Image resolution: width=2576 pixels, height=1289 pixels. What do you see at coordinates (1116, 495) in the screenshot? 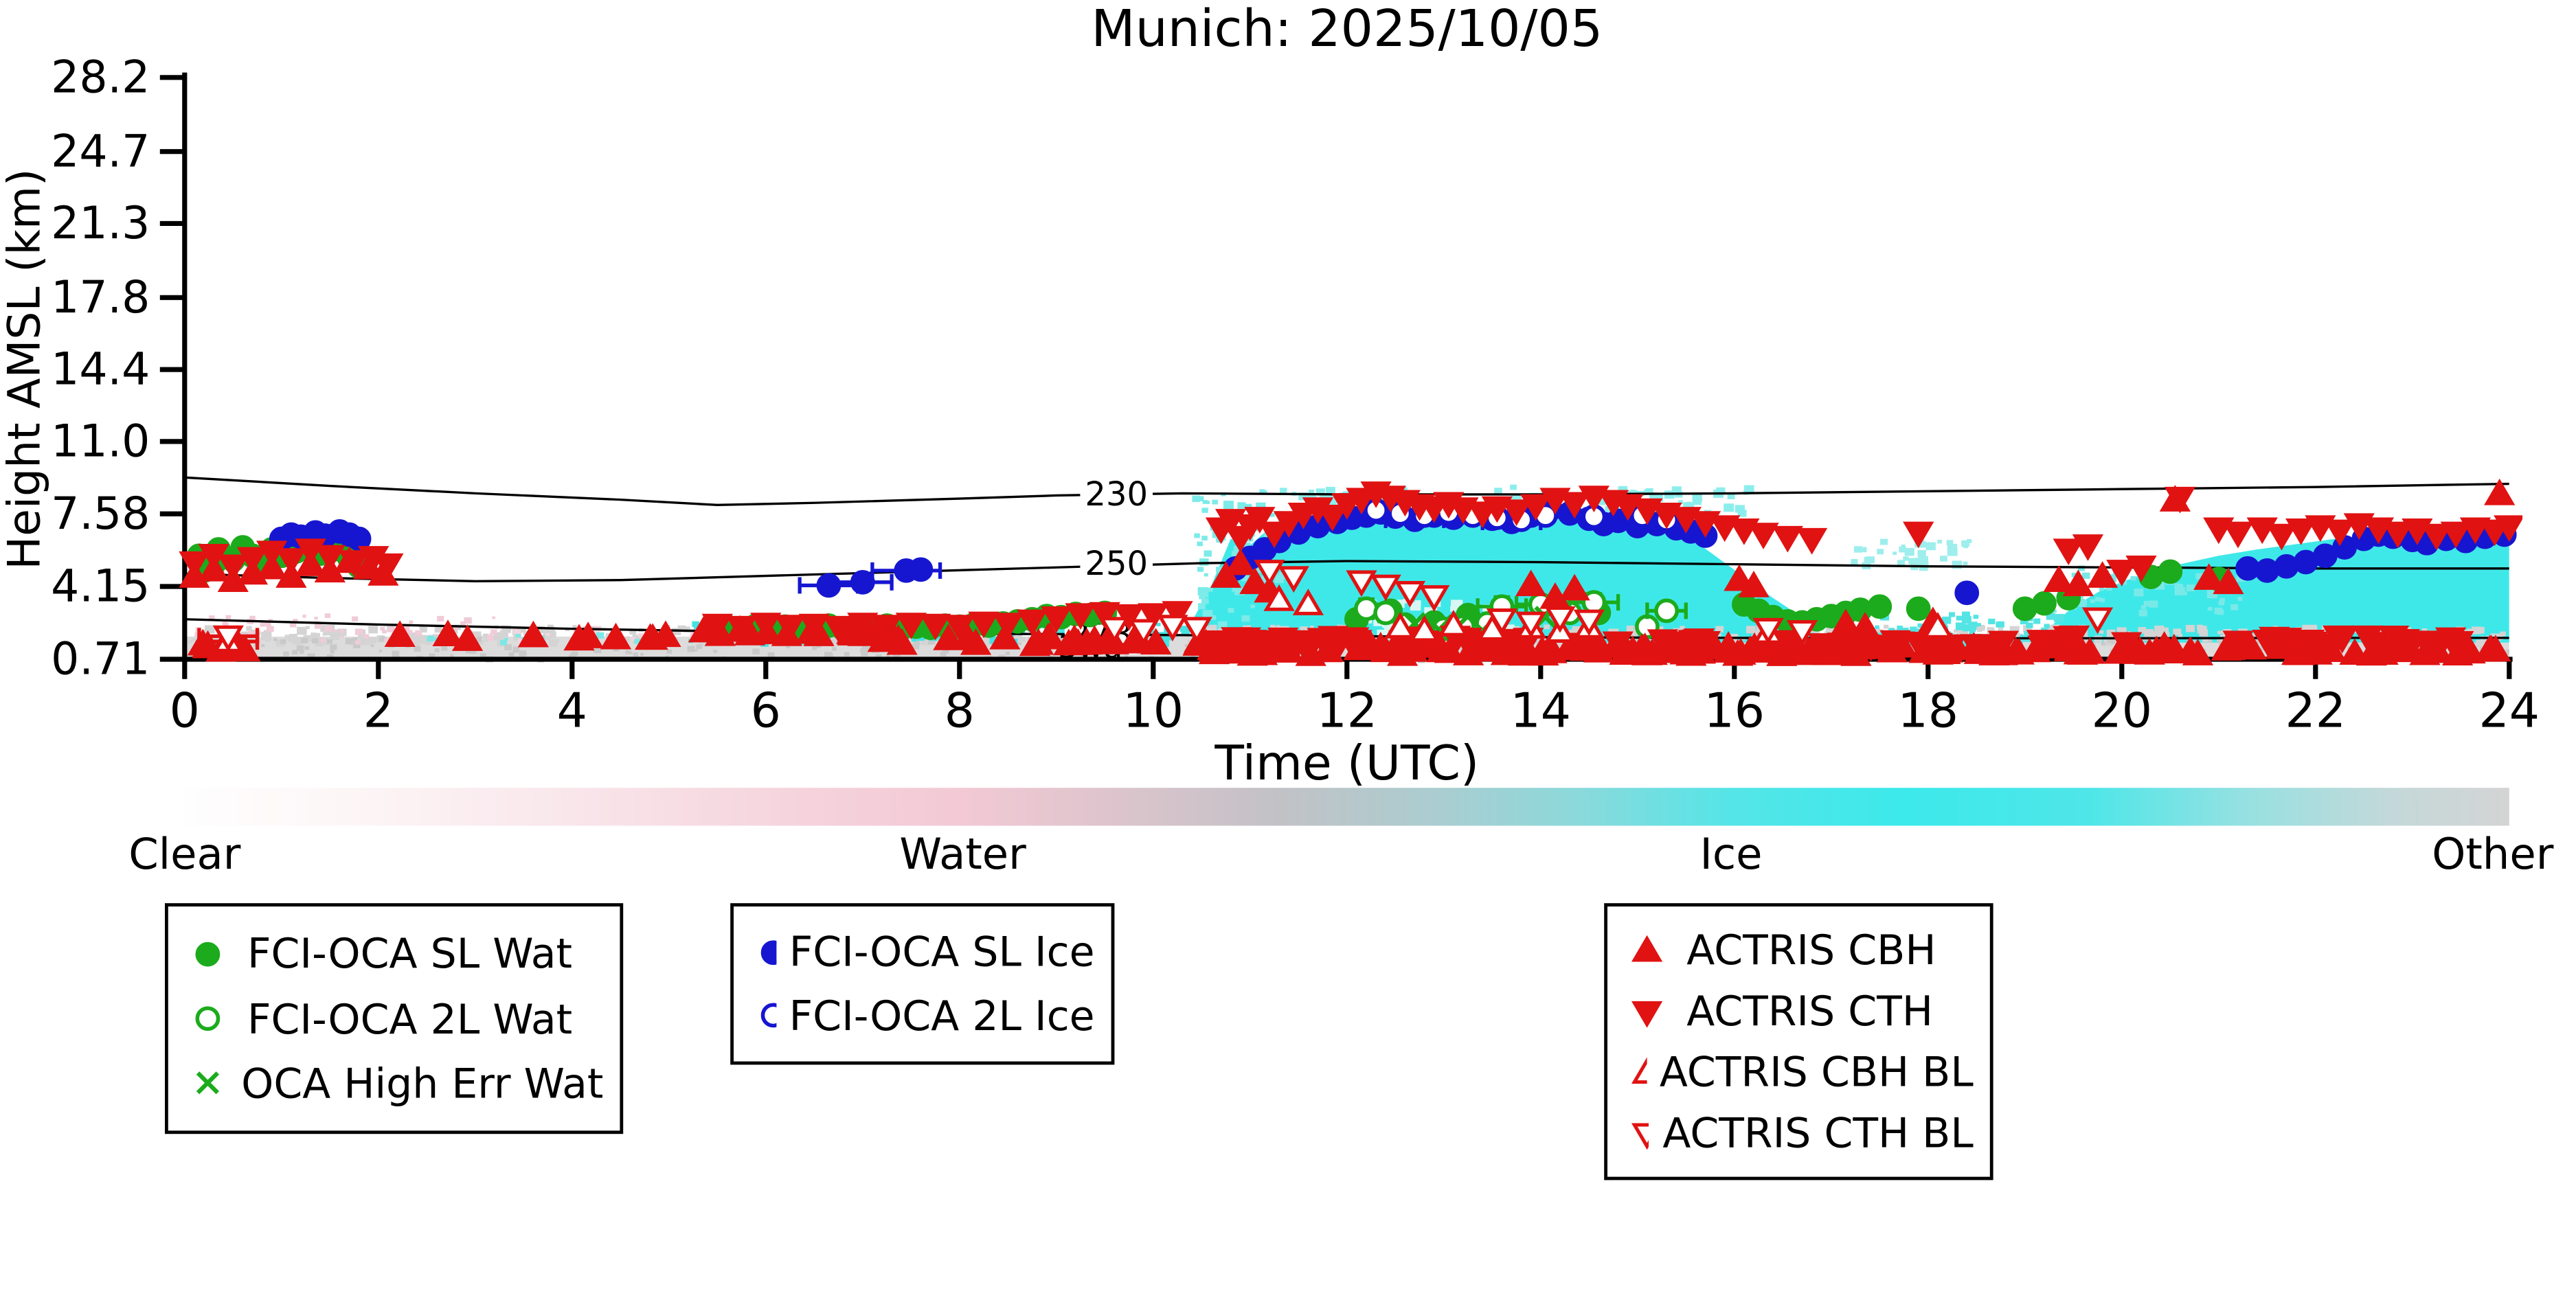
I see `svg-text: 230` at bounding box center [1116, 495].